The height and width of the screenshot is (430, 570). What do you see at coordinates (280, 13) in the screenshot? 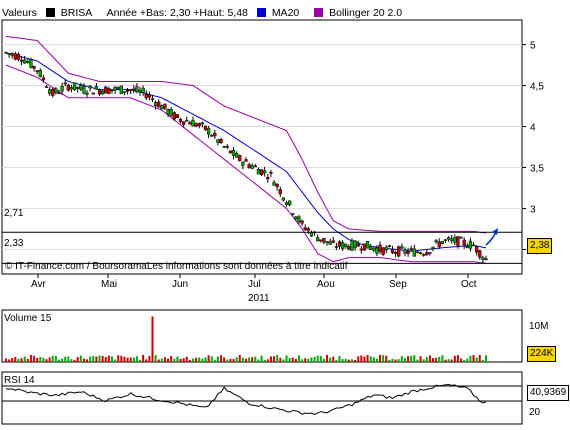
I see `legend-ma: MA20` at bounding box center [280, 13].